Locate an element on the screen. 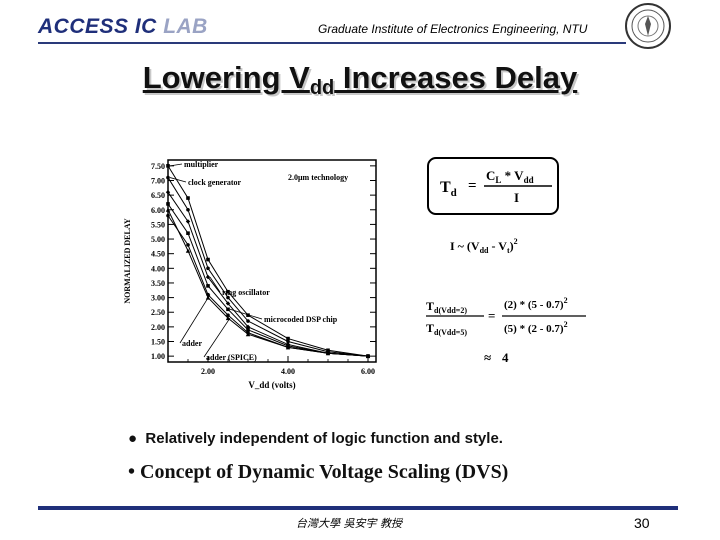  y-tick-label: 7.00 is located at coordinates (158, 180).